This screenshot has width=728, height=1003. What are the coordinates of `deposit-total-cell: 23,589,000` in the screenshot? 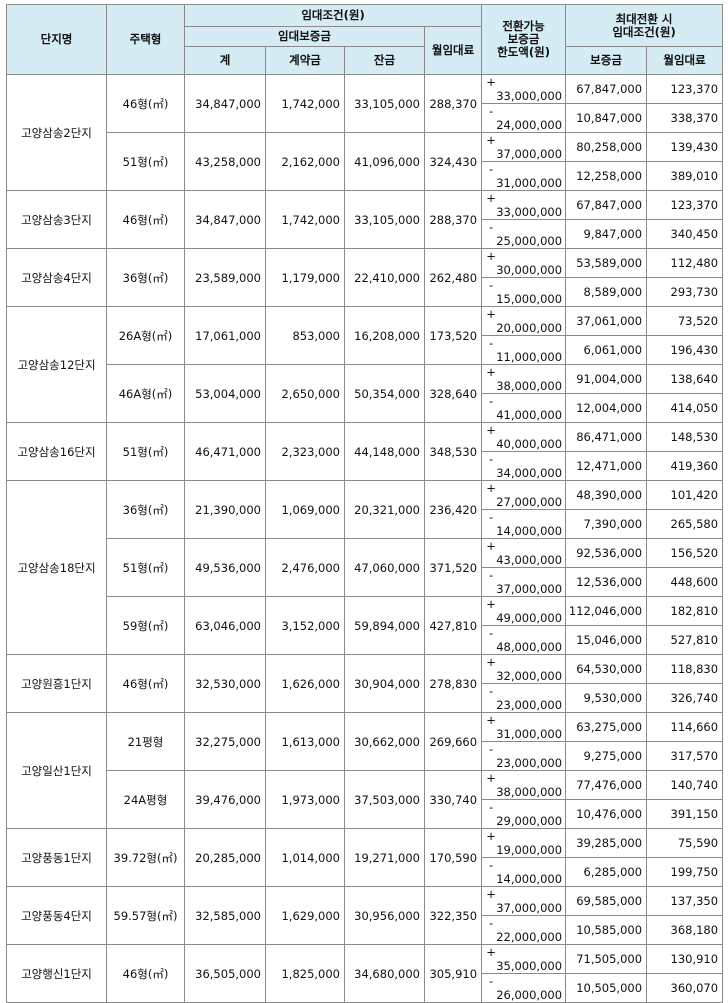 It's located at (225, 277).